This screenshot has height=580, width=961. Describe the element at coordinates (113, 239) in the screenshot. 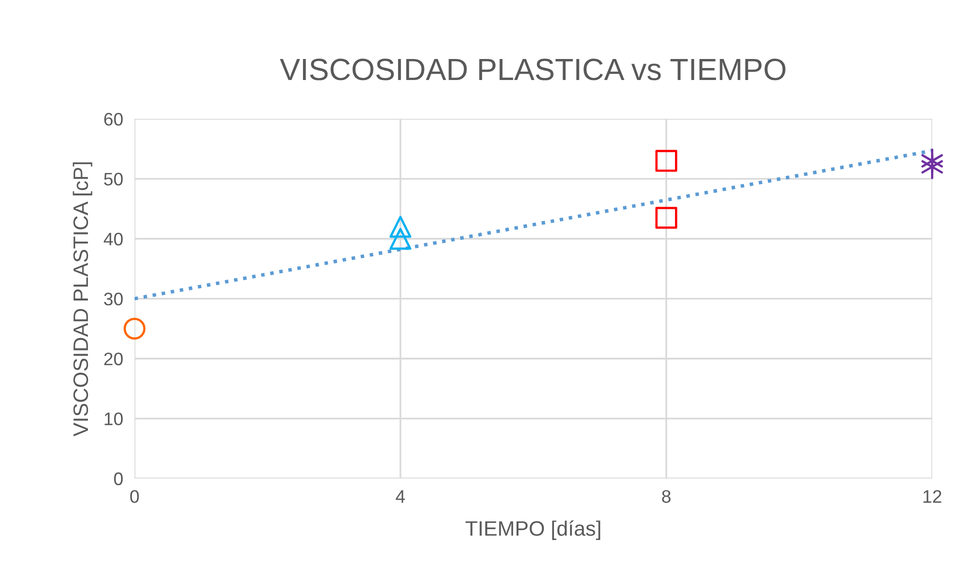

I see `y-tick-label: 40` at that location.